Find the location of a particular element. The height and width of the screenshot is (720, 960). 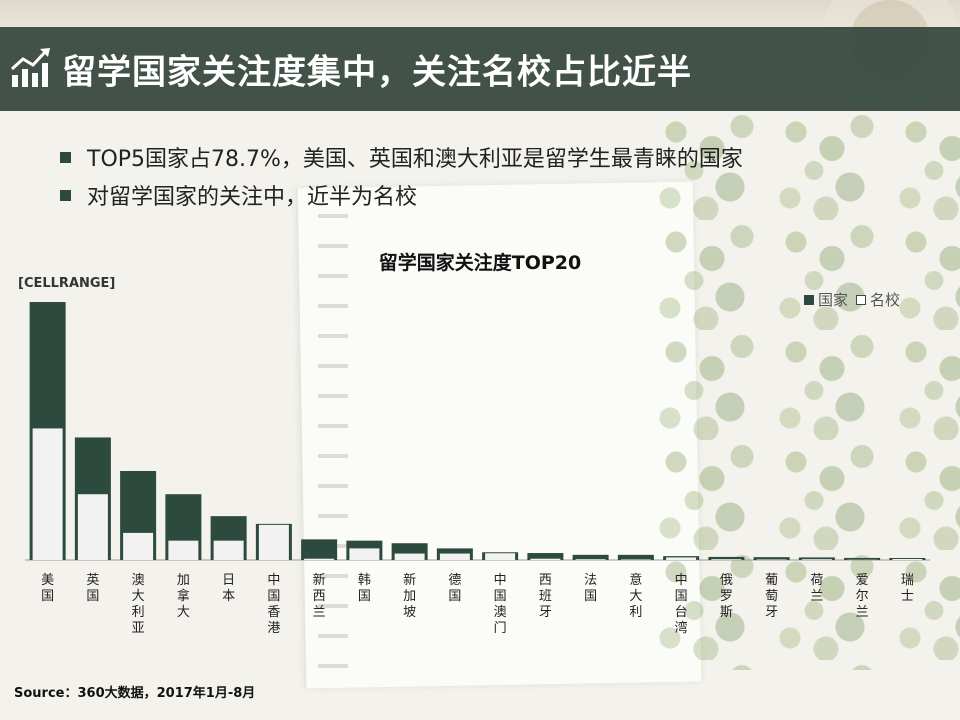

bullet-item: TOP5国家占78.7%，美国、英国和澳大利亚是留学生最青睐的国家 is located at coordinates (401, 157).